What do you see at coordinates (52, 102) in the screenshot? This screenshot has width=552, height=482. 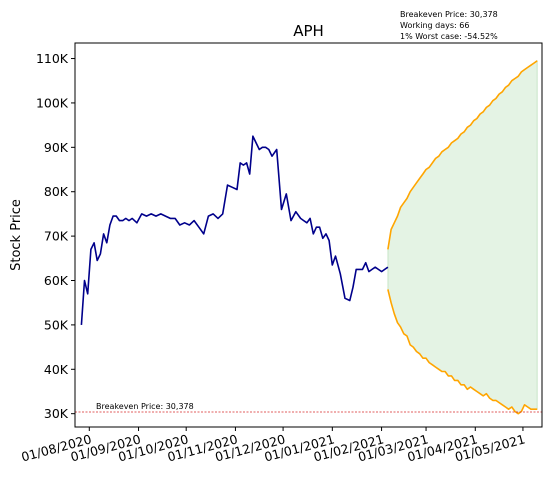 I see `y-tick-label: 100K` at bounding box center [52, 102].